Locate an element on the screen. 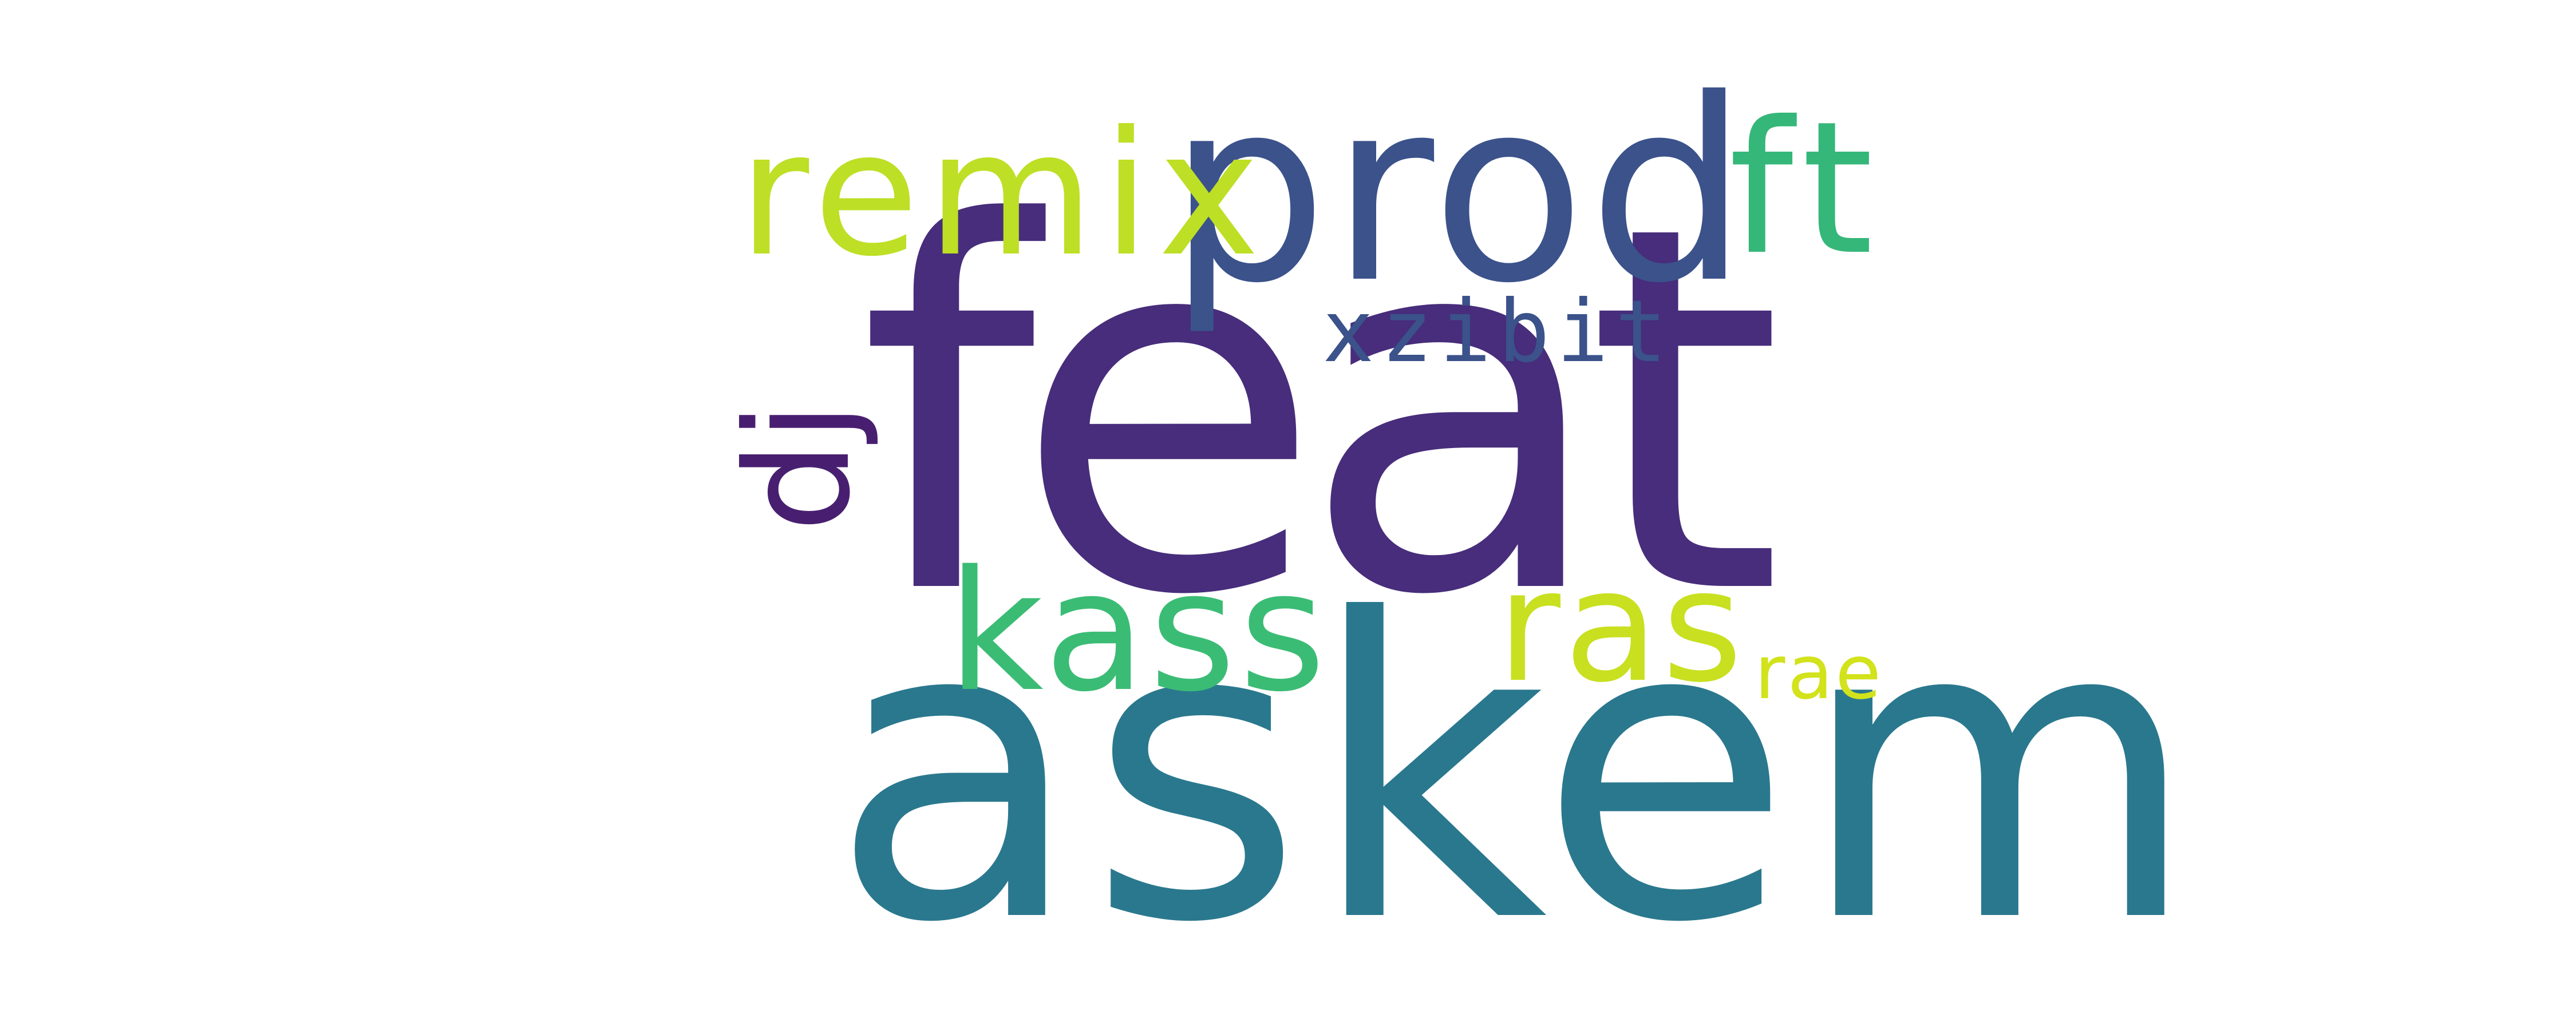  word-kass: kass is located at coordinates (1138, 632).